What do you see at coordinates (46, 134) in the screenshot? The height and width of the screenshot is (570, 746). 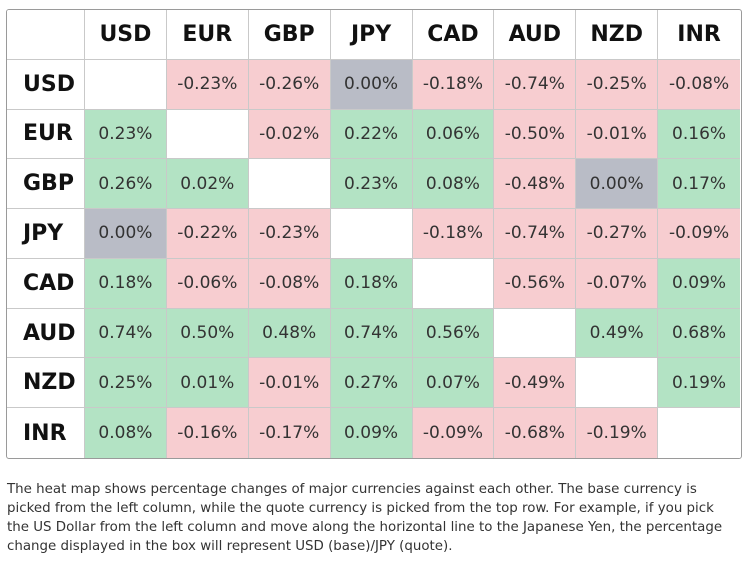 I see `row-header-eur: EUR` at bounding box center [46, 134].